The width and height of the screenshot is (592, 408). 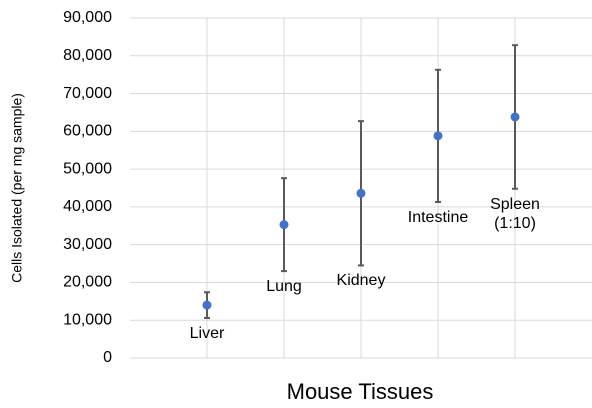 I want to click on label-box: Spleen (1:10), so click(x=515, y=213).